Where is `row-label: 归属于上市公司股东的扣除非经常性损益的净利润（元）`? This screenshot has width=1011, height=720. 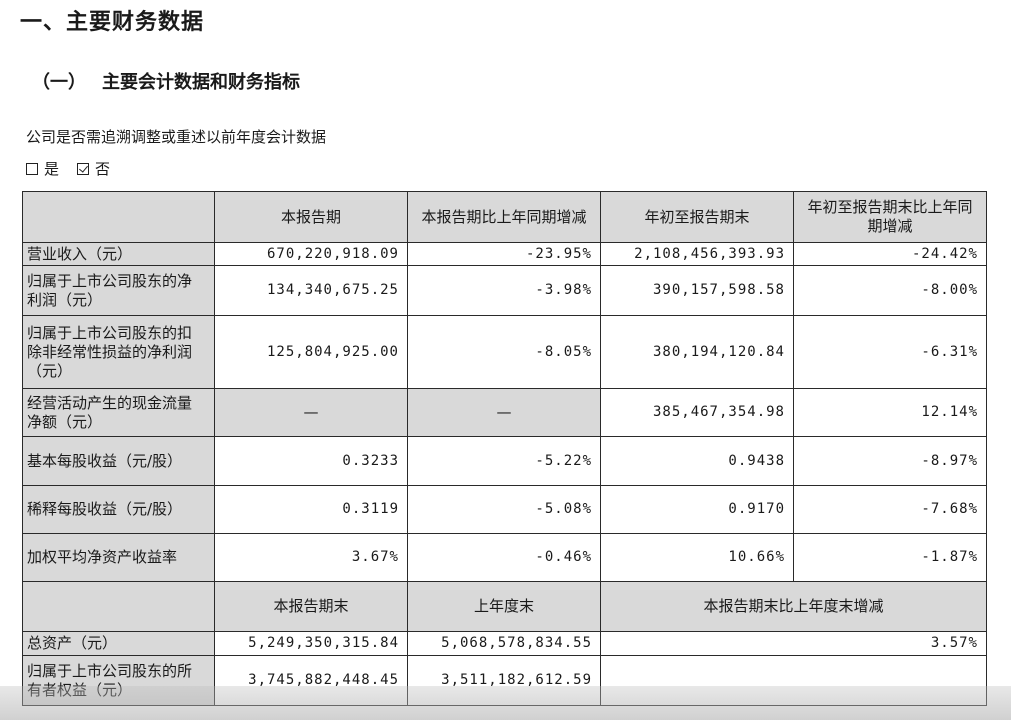
row-label: 归属于上市公司股东的扣除非经常性损益的净利润（元） is located at coordinates (118, 352).